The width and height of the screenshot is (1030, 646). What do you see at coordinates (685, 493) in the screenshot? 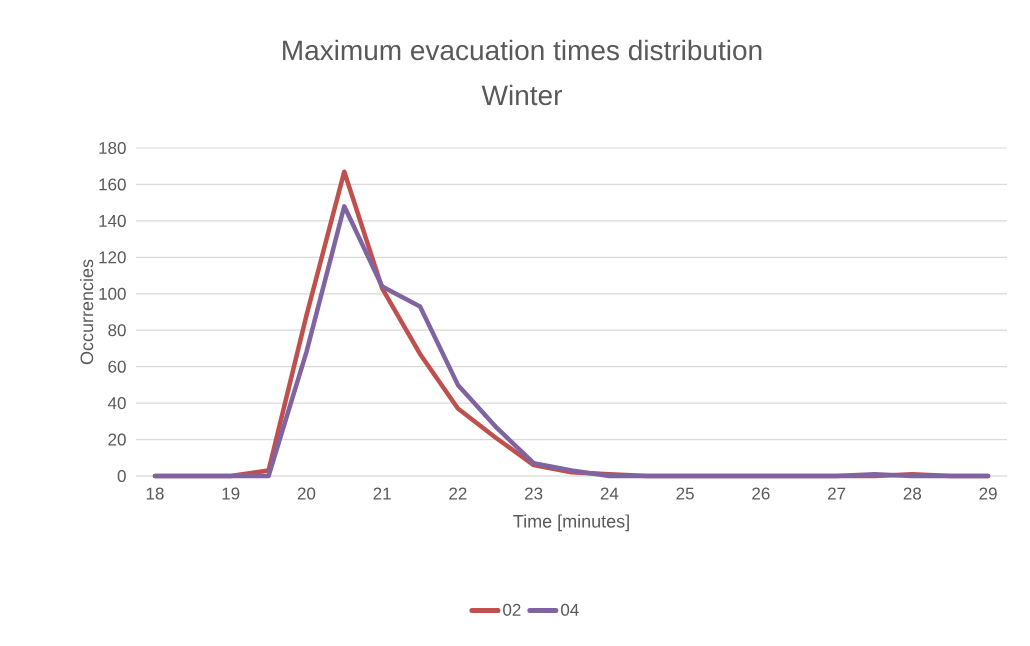
I see `x-tick-label: 25` at bounding box center [685, 493].